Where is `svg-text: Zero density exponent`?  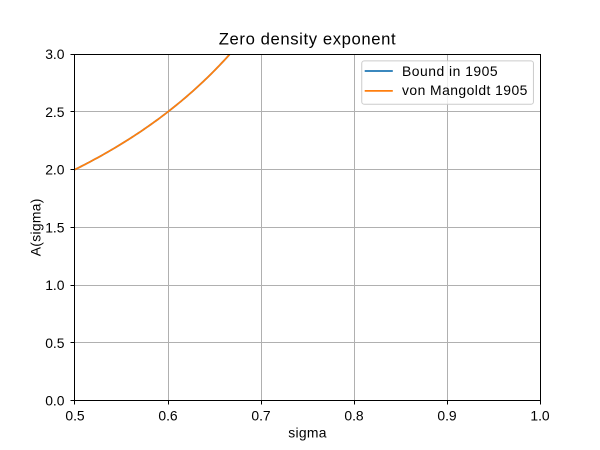 svg-text: Zero density exponent is located at coordinates (307, 39).